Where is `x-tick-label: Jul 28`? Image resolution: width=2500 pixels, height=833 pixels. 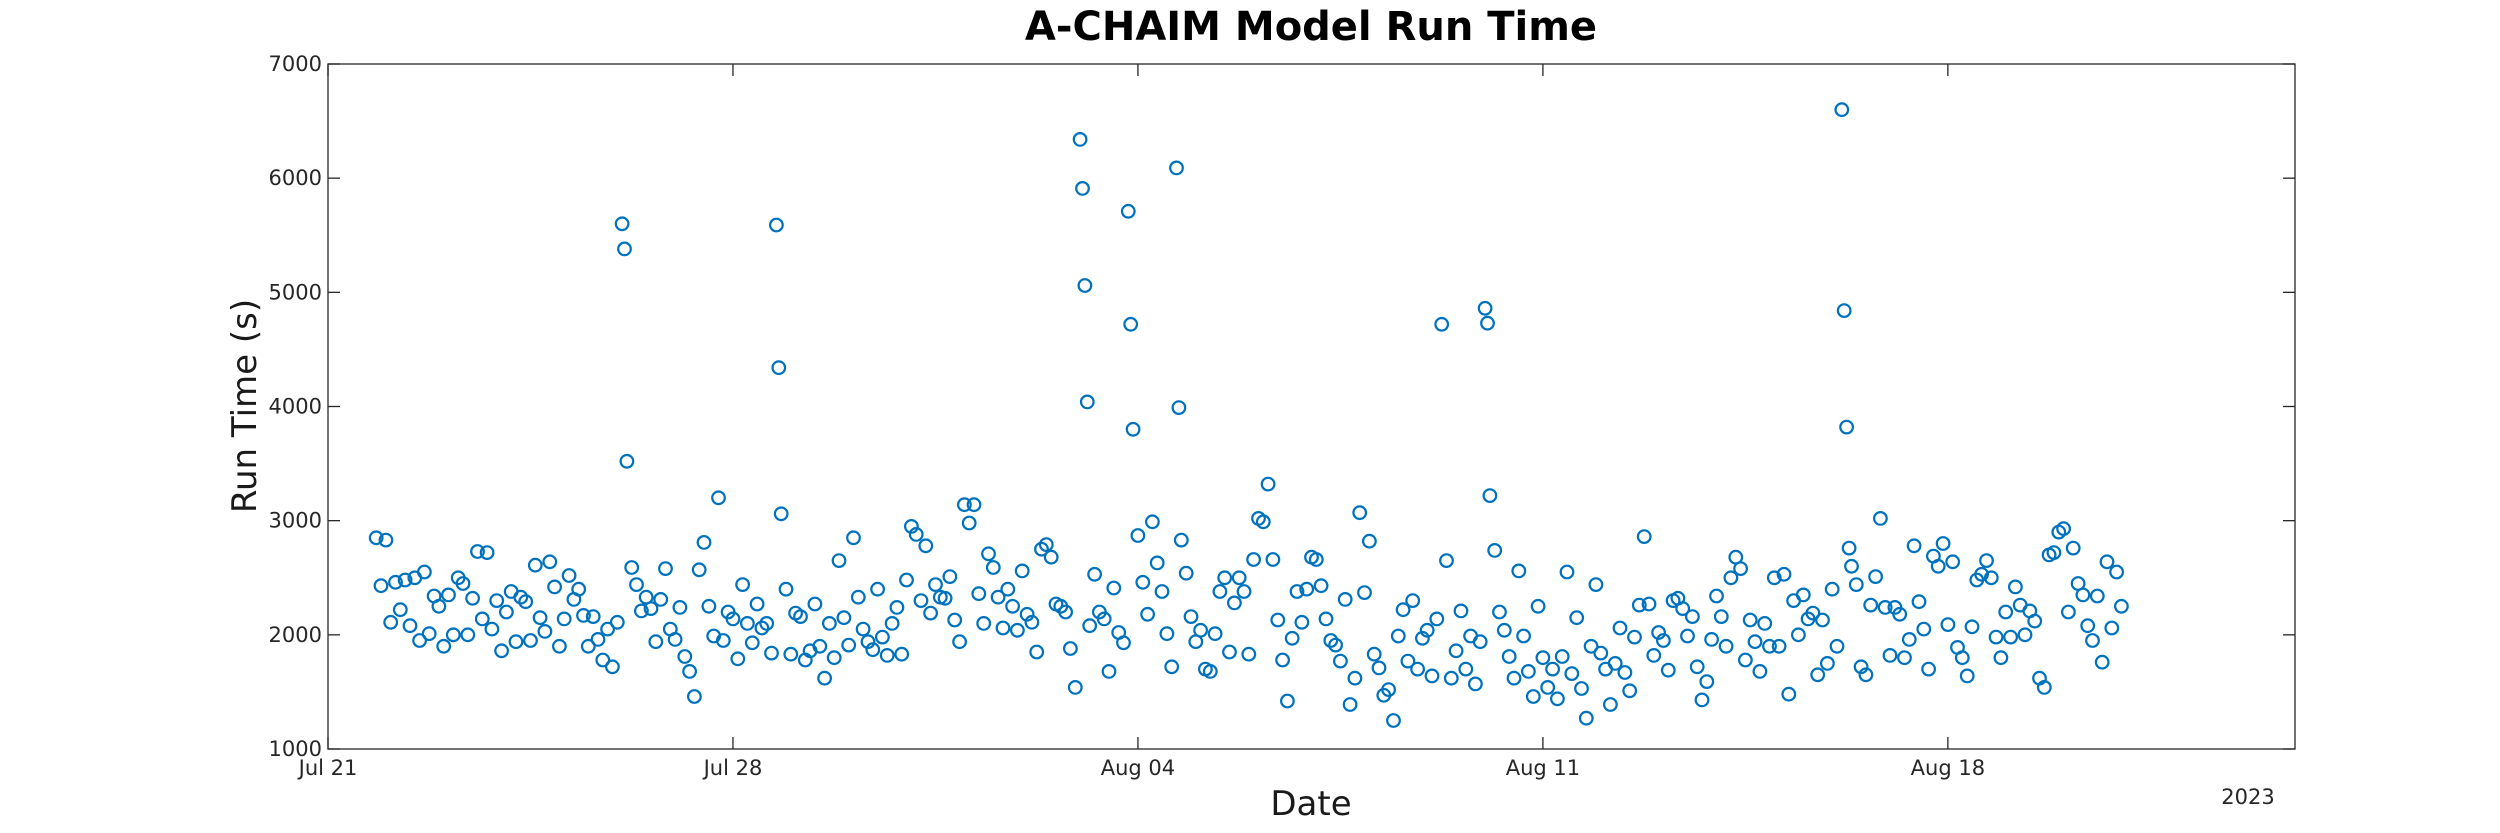 x-tick-label: Jul 28 is located at coordinates (732, 768).